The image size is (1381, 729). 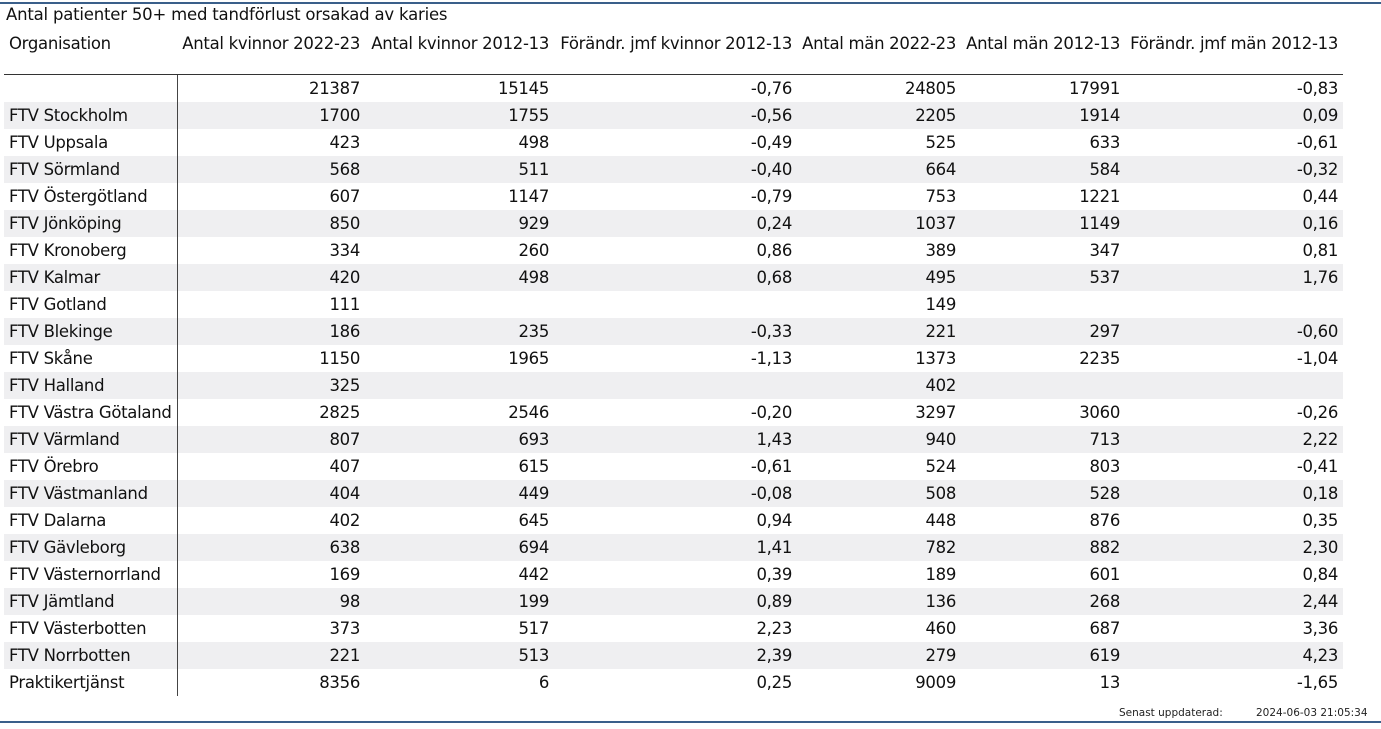 What do you see at coordinates (690, 3) in the screenshot?
I see `top-rule` at bounding box center [690, 3].